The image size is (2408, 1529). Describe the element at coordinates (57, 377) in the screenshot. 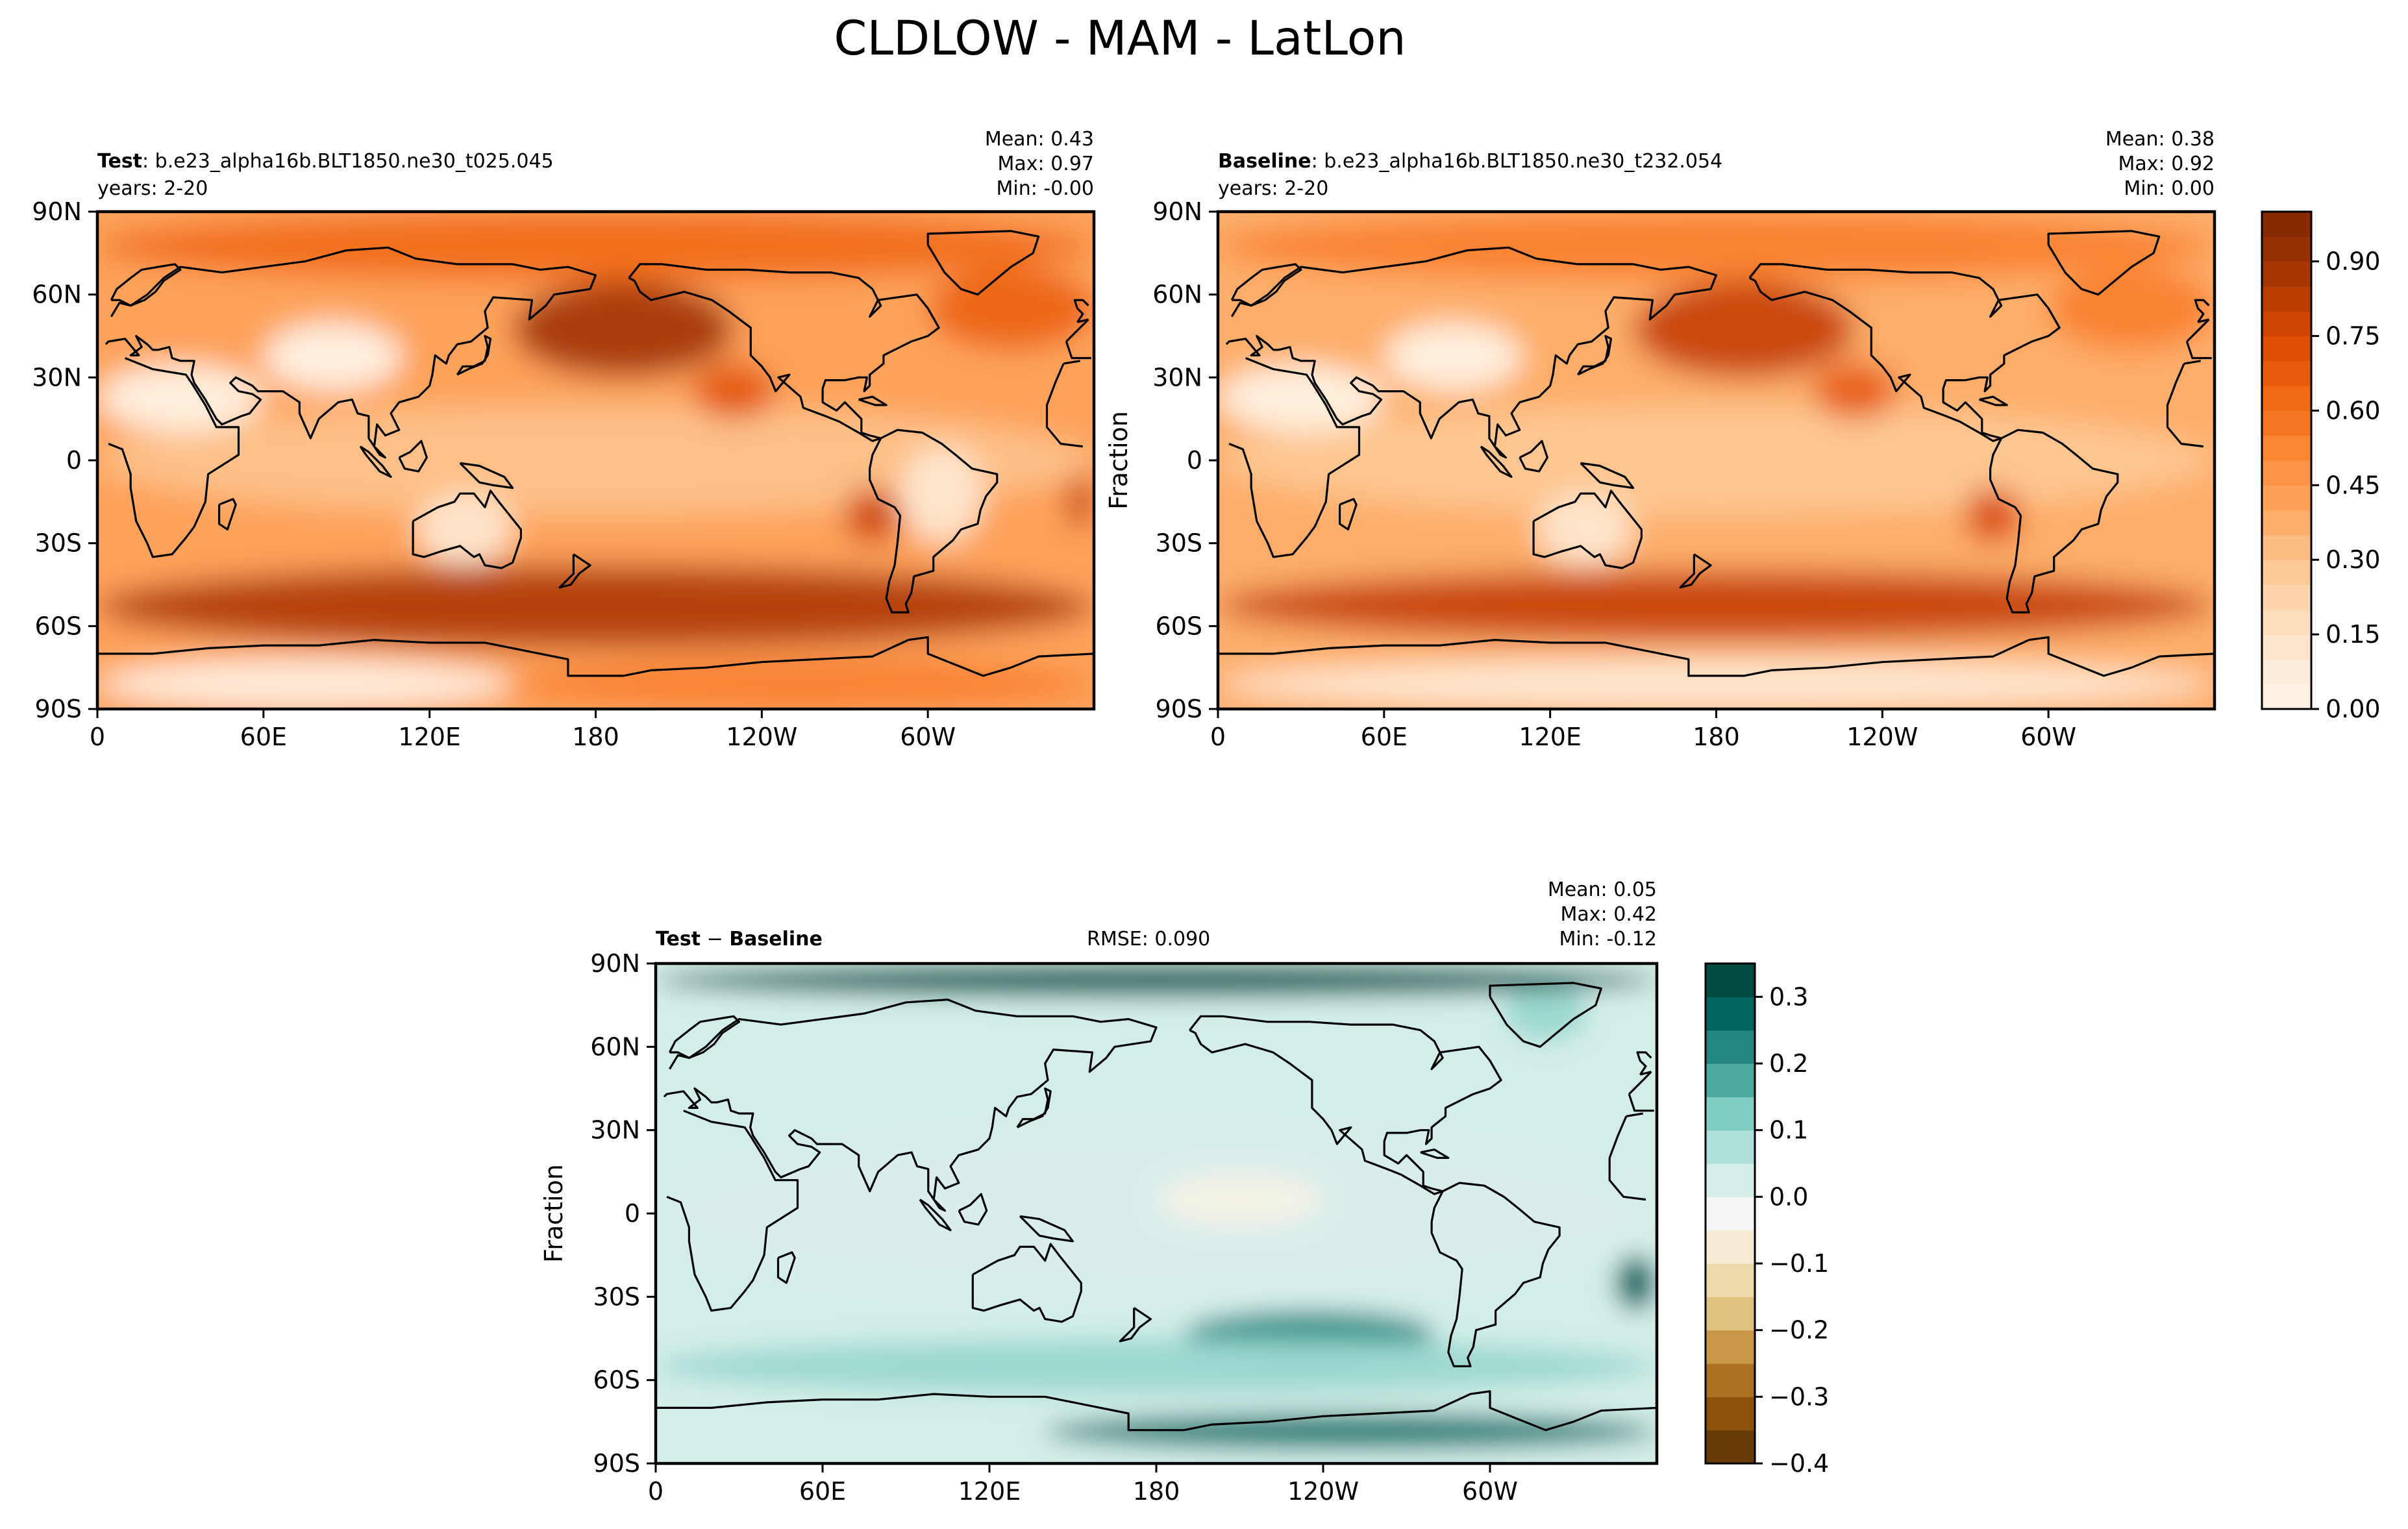

I see `y-tick-label: 30N` at that location.